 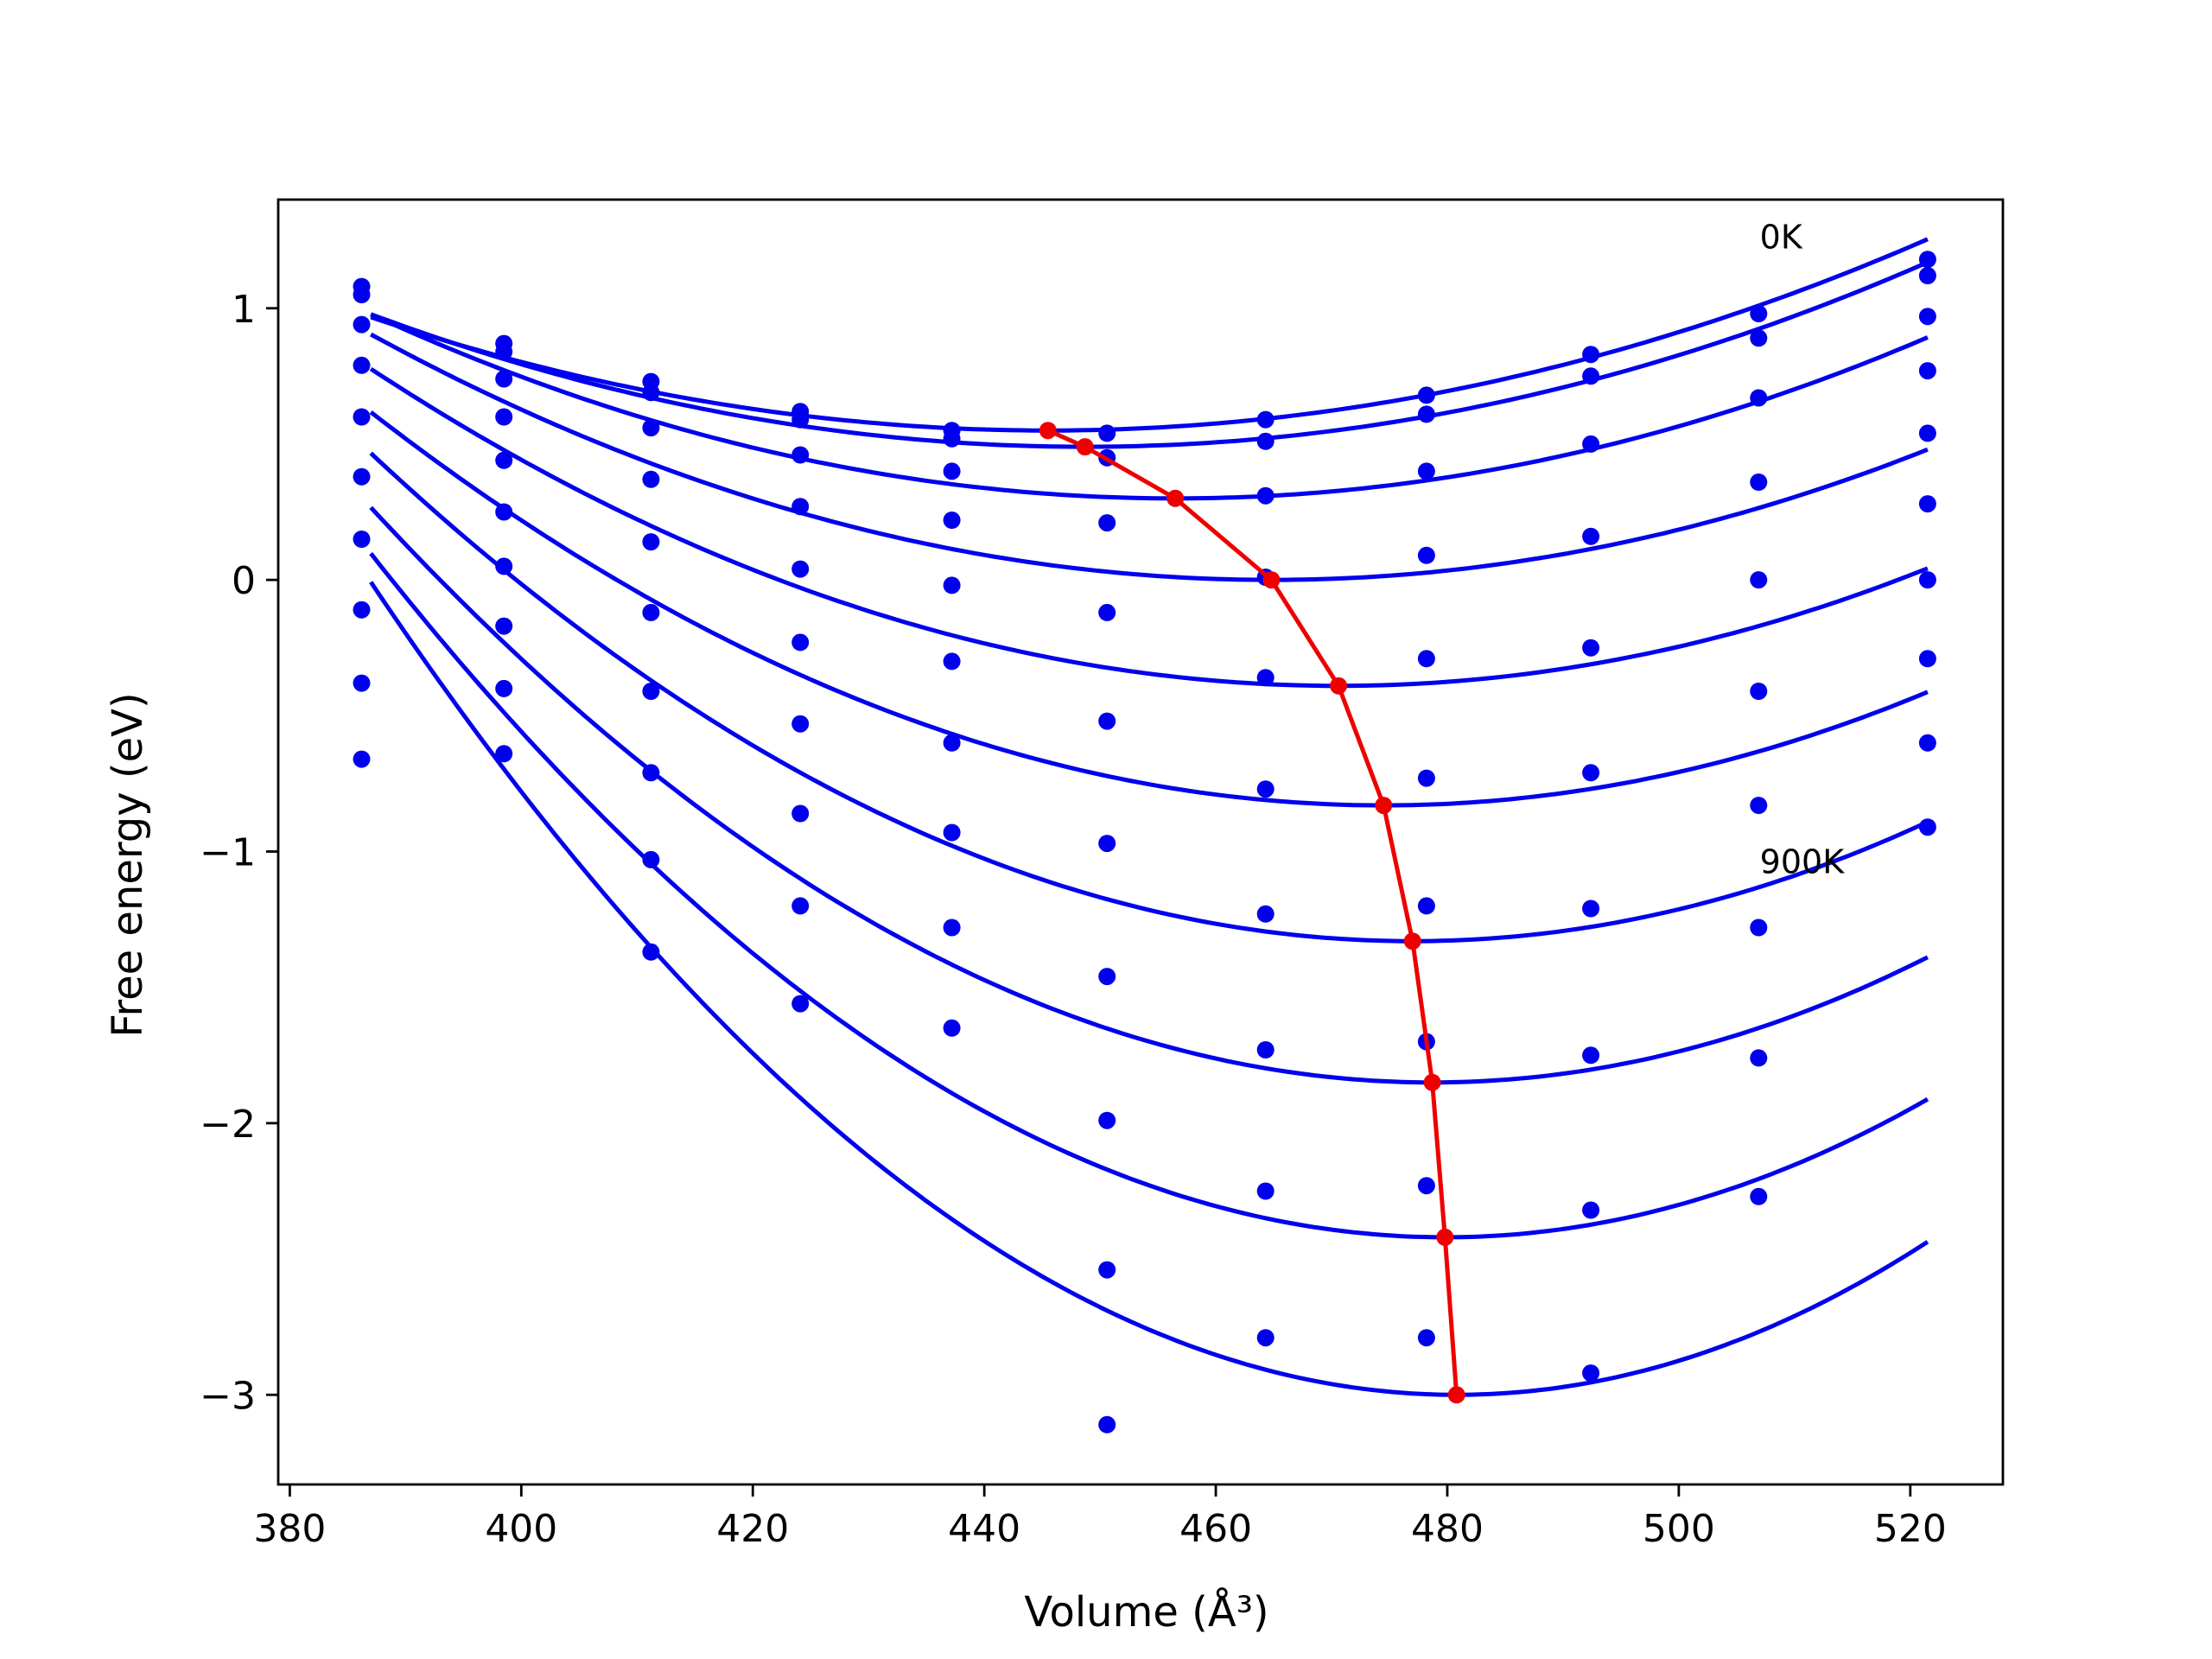 What do you see at coordinates (1100, 1517) in the screenshot?
I see `x-axis-ticks: 380 400 420 440 460 480 500 520` at bounding box center [1100, 1517].